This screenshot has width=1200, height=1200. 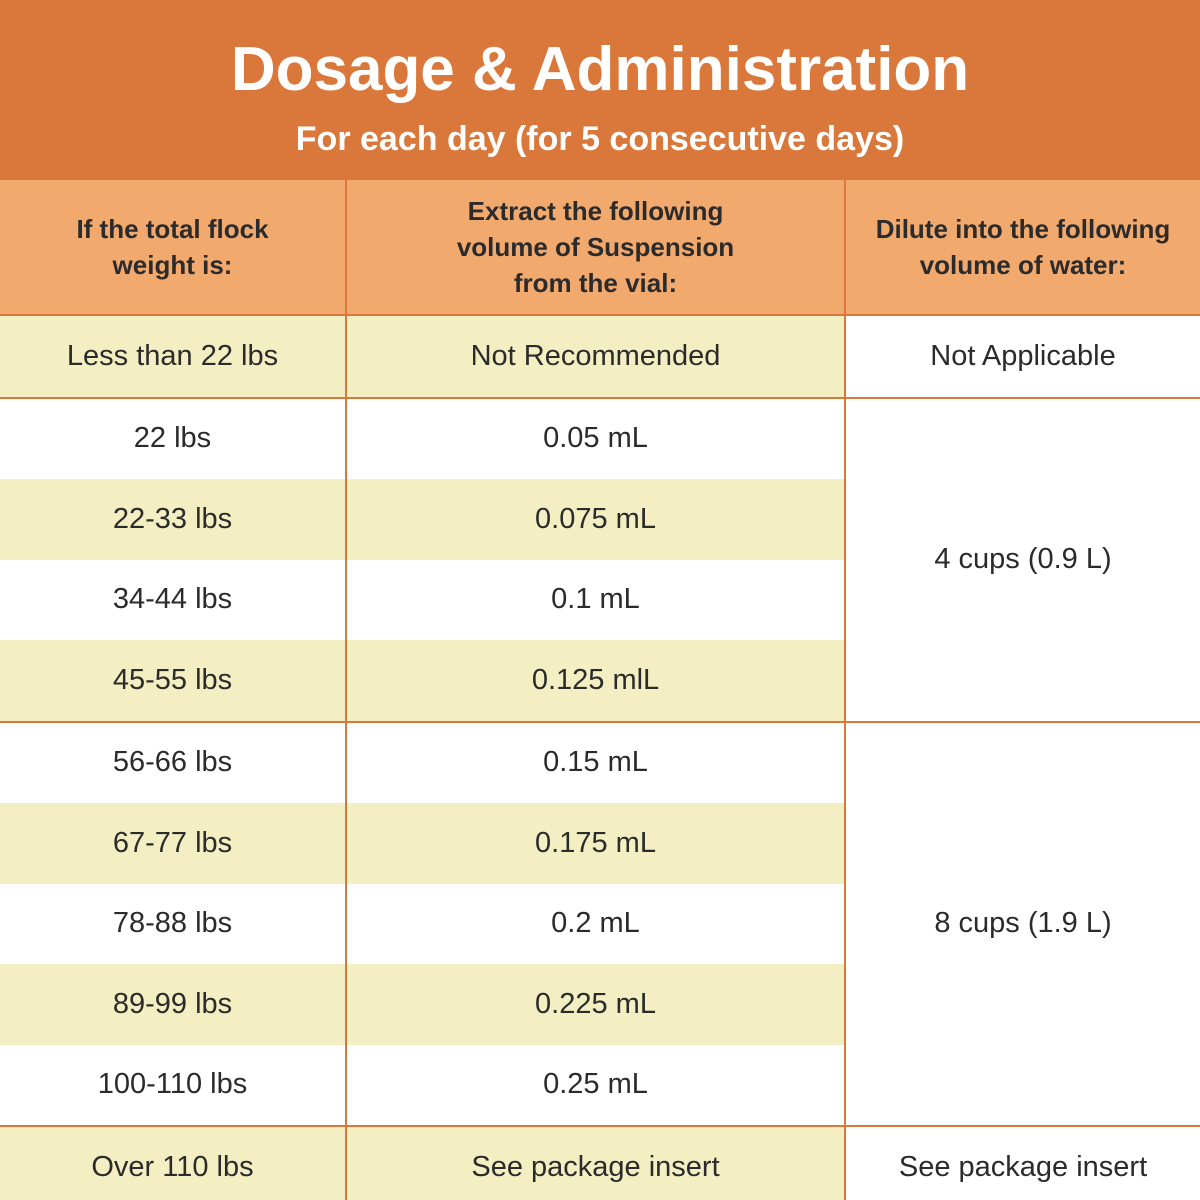 I want to click on weight-cell: 67-77 lbs, so click(x=173, y=843).